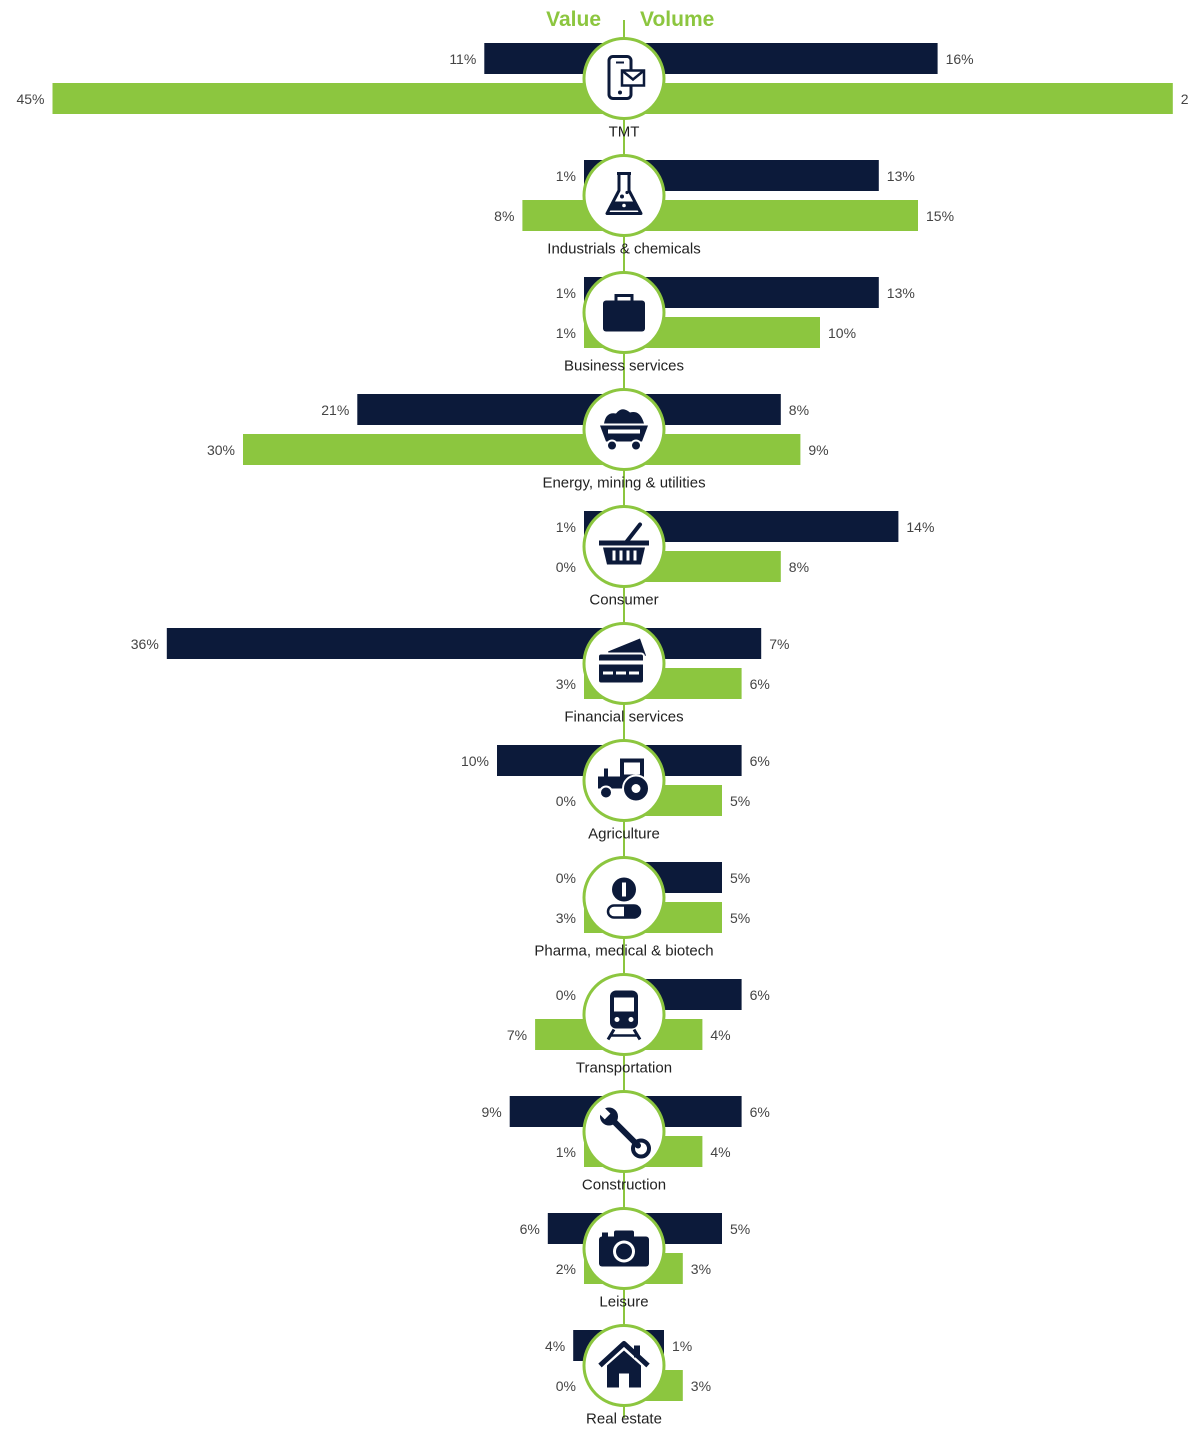 The height and width of the screenshot is (1431, 1189). What do you see at coordinates (760, 684) in the screenshot?
I see `volume-label-green: 6%` at bounding box center [760, 684].